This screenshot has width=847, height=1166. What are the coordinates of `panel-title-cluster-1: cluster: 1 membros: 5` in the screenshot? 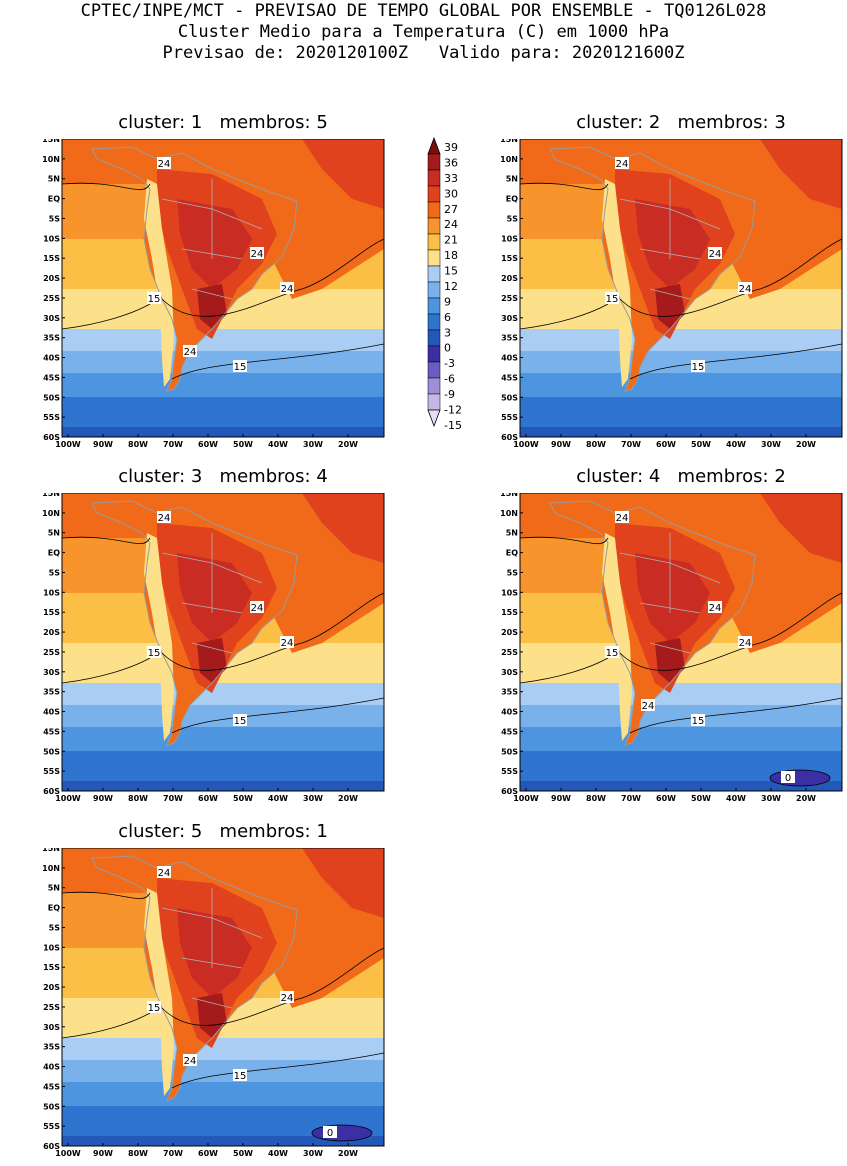 It's located at (223, 122).